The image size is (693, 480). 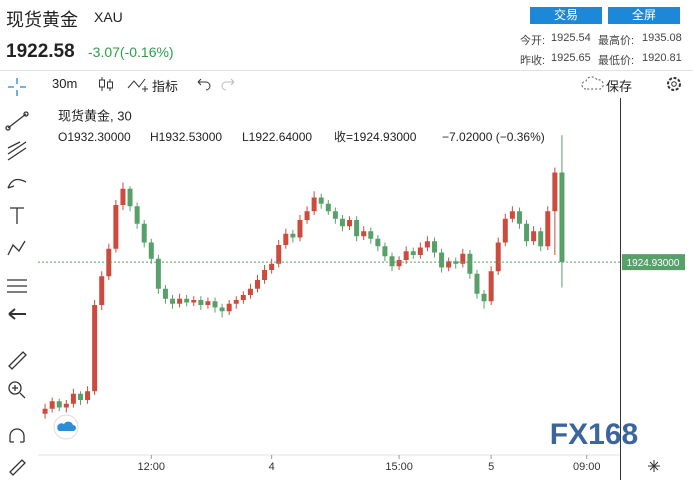 I want to click on undo-redo, so click(x=217, y=84).